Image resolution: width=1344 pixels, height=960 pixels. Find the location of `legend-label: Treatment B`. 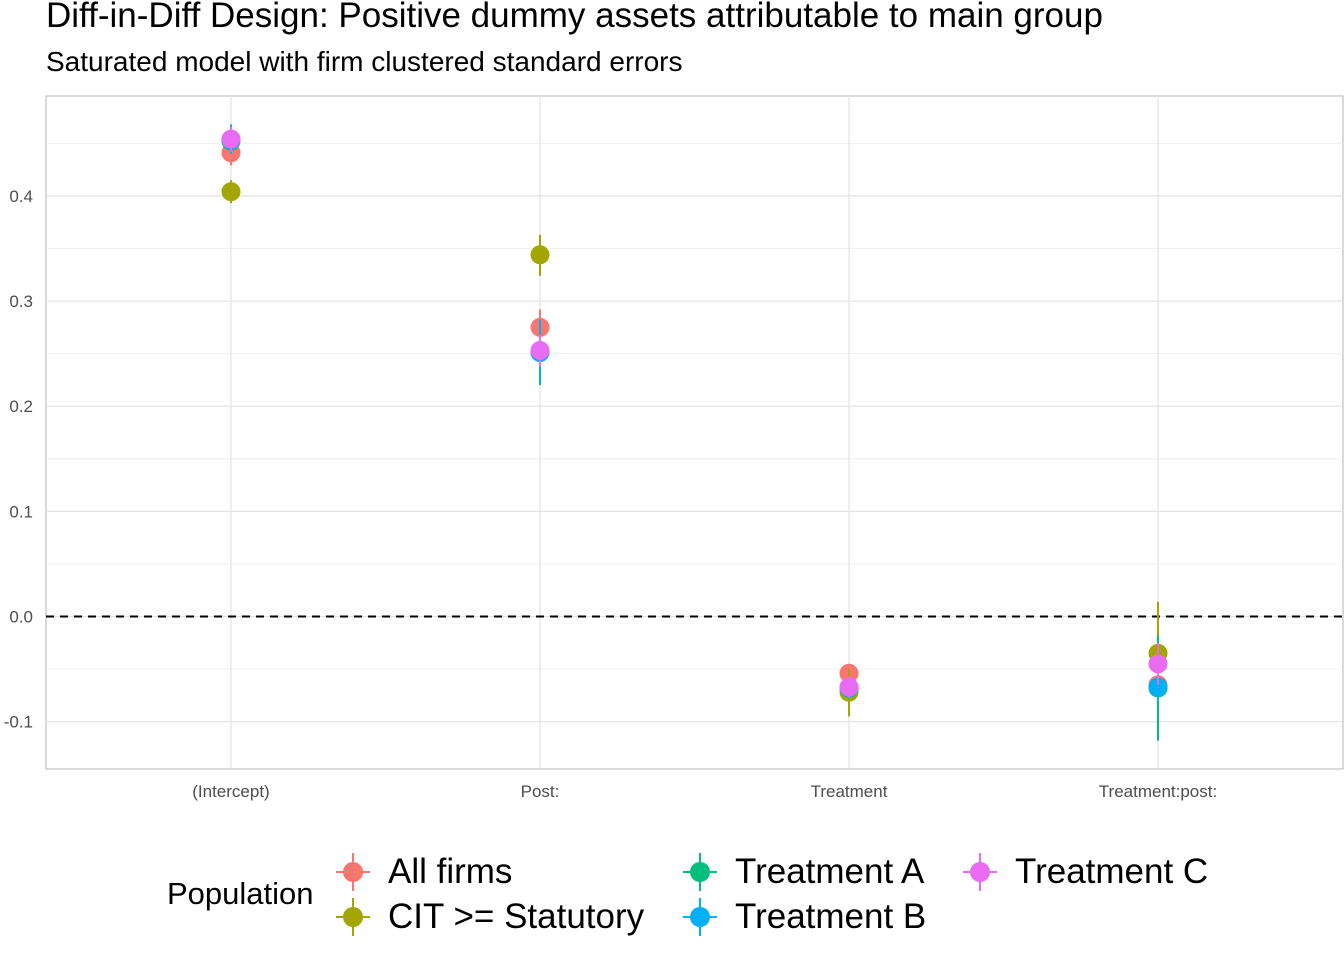

legend-label: Treatment B is located at coordinates (831, 916).